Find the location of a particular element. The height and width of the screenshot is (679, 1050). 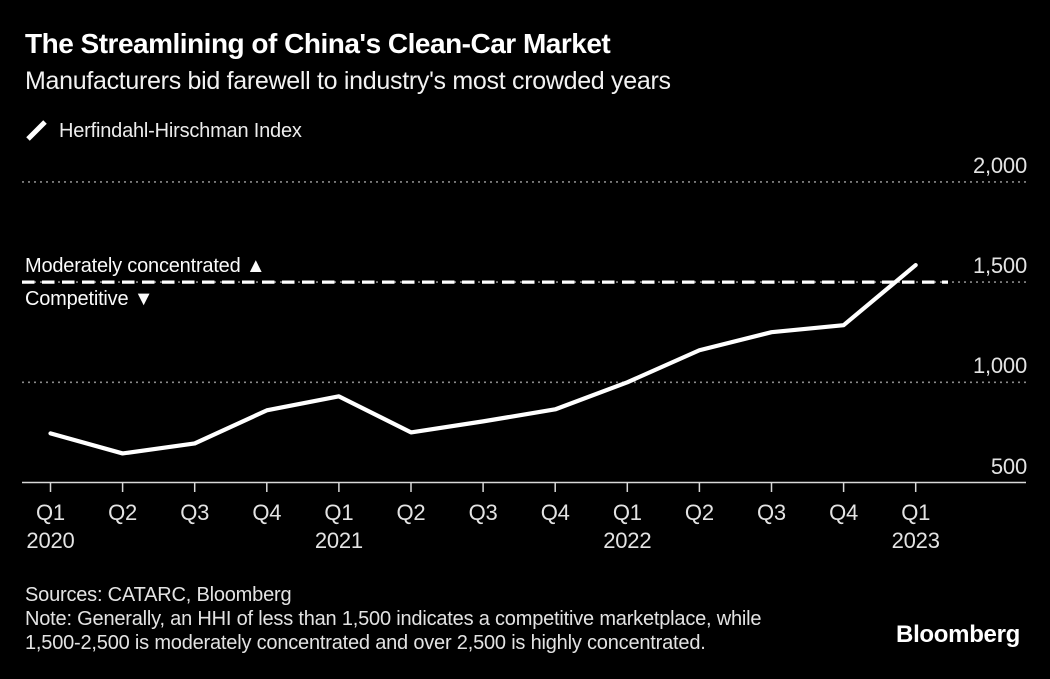

y-axis-label: 1,500 is located at coordinates (999, 266).